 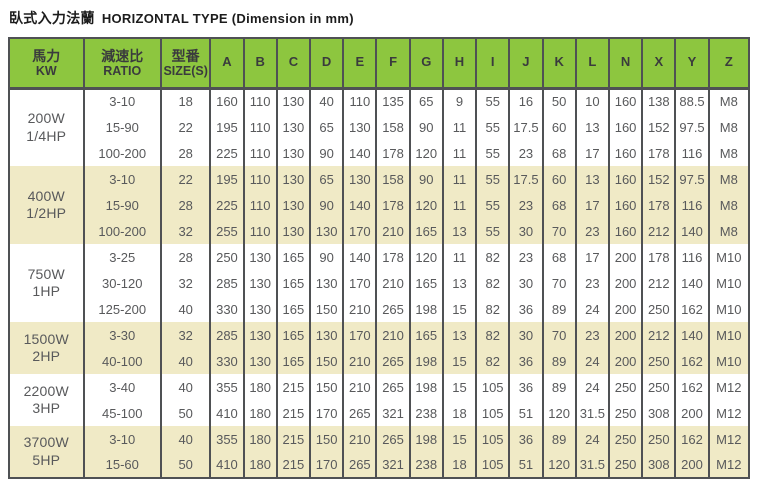 I want to click on dim-cell: 97.5, so click(x=692, y=179).